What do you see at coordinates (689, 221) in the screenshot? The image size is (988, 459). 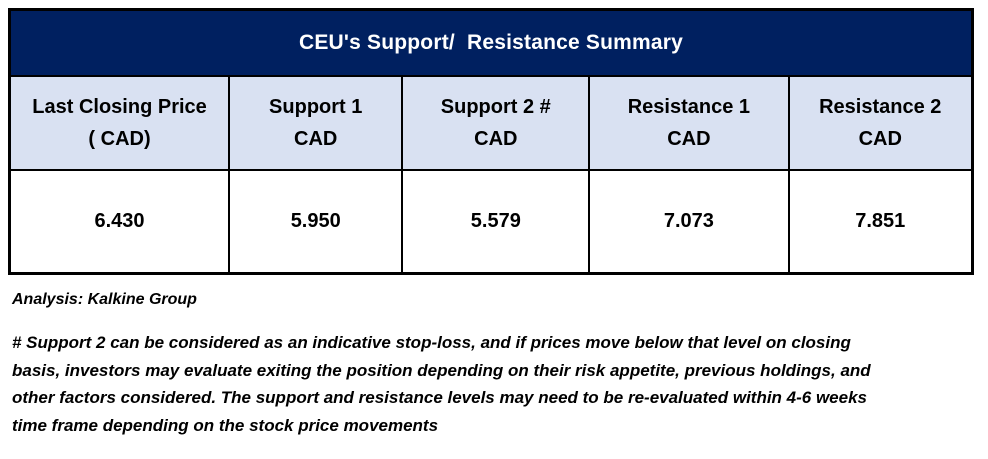 I see `value-cell-resistance-1: 7.073` at bounding box center [689, 221].